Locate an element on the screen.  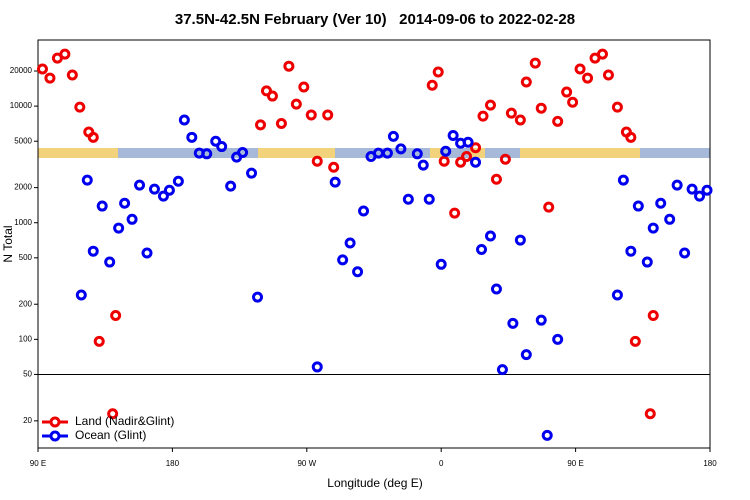
y-tick-label: 500 is located at coordinates (26, 257).